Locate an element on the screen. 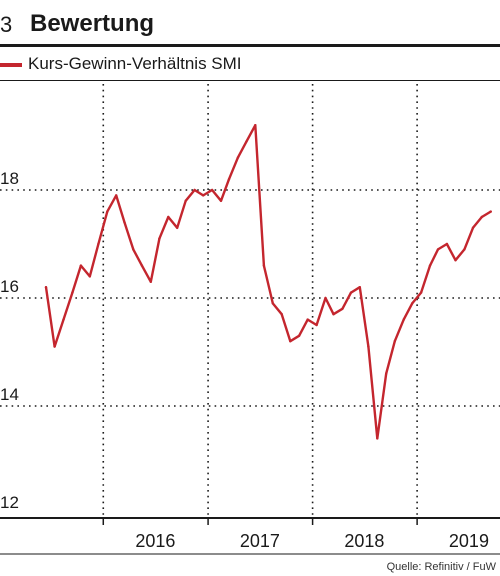 The height and width of the screenshot is (576, 500). source-note: Quelle: Refinitiv / FuW is located at coordinates (441, 567).